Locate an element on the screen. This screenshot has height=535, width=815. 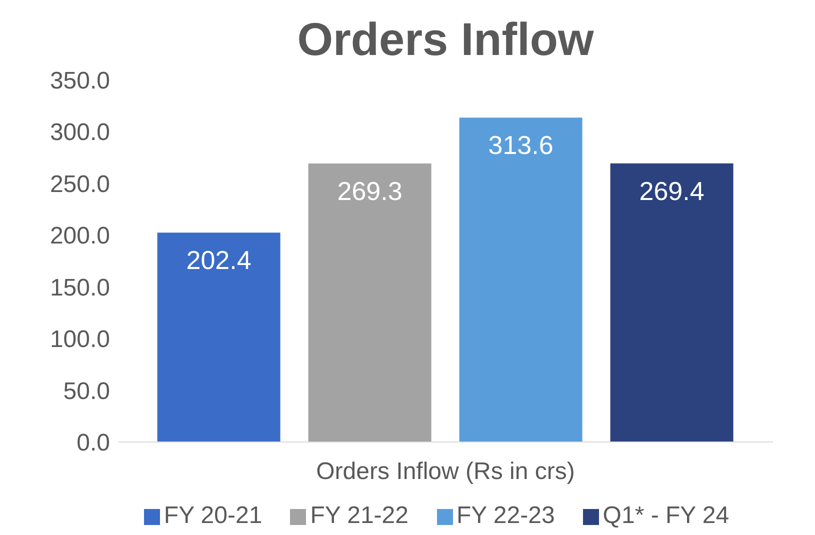
data-label: 269.3 is located at coordinates (369, 191).